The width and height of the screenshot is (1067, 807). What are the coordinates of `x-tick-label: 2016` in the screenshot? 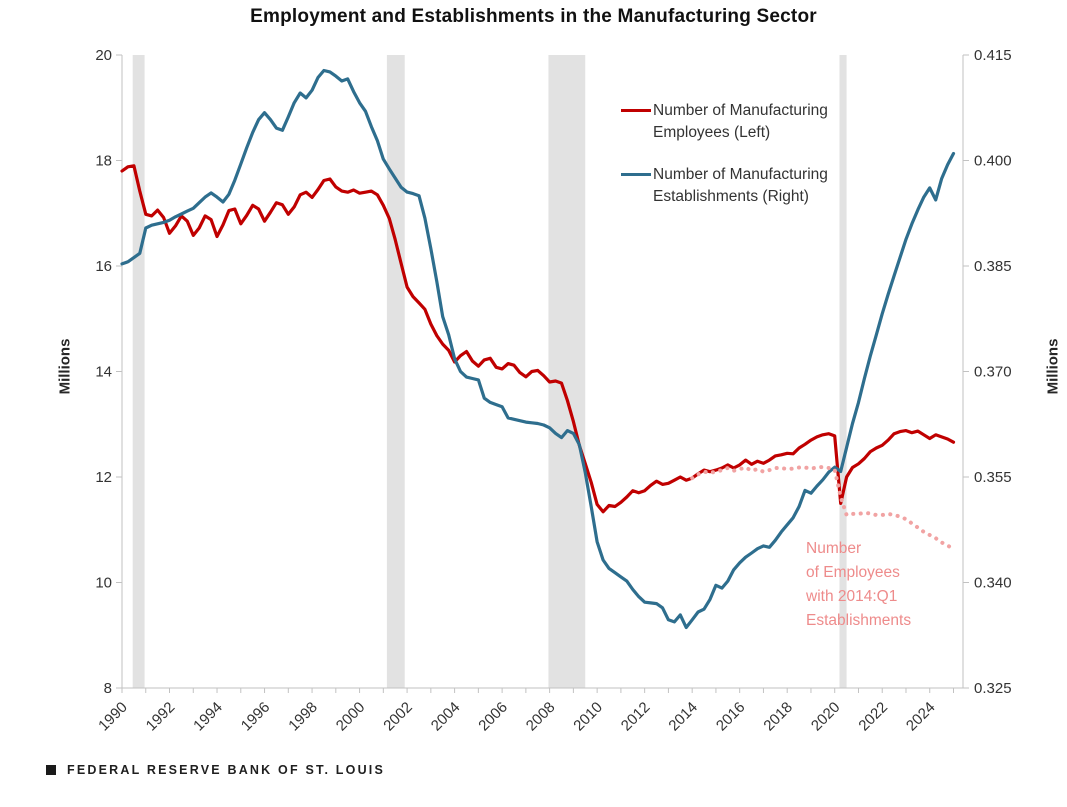 It's located at (731, 717).